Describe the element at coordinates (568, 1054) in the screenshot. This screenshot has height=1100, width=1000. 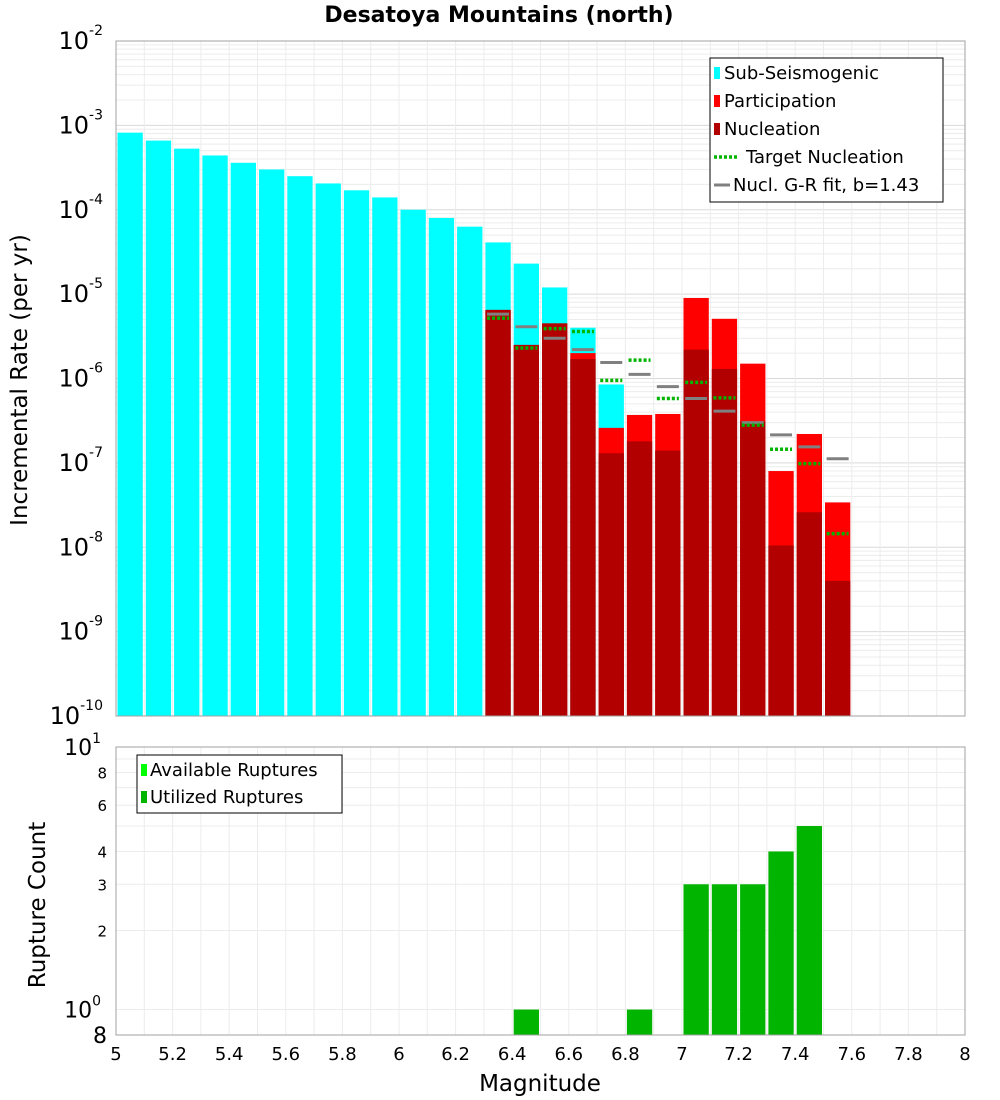
I see `x-tick-label: 6.6` at that location.